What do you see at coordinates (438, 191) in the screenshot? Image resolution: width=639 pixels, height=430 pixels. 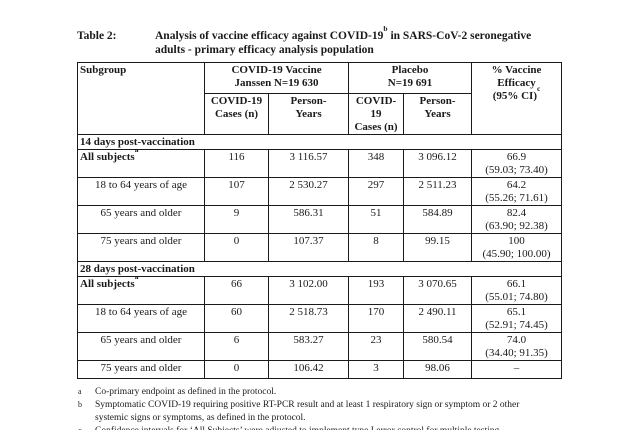 I see `placebo-person-years-cell: 2 511.23` at bounding box center [438, 191].